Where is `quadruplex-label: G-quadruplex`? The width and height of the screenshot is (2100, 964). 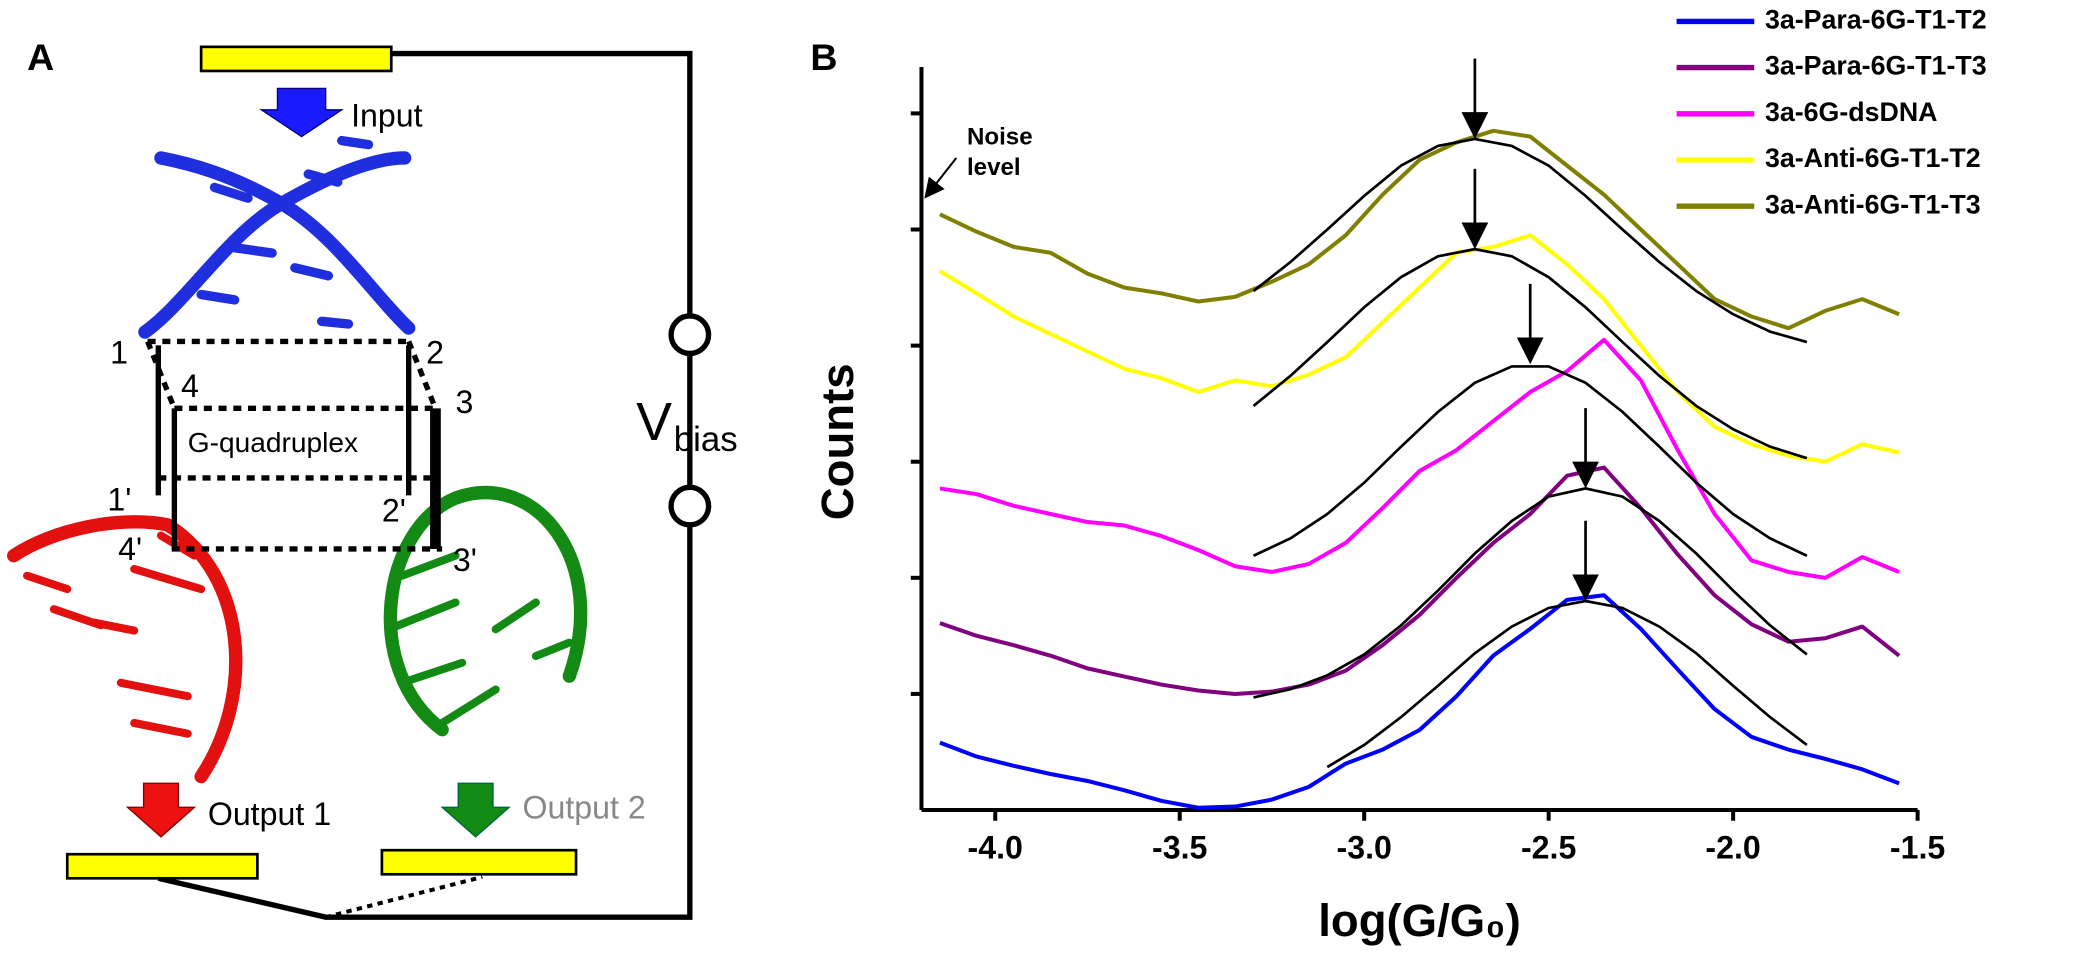
quadruplex-label: G-quadruplex is located at coordinates (273, 442).